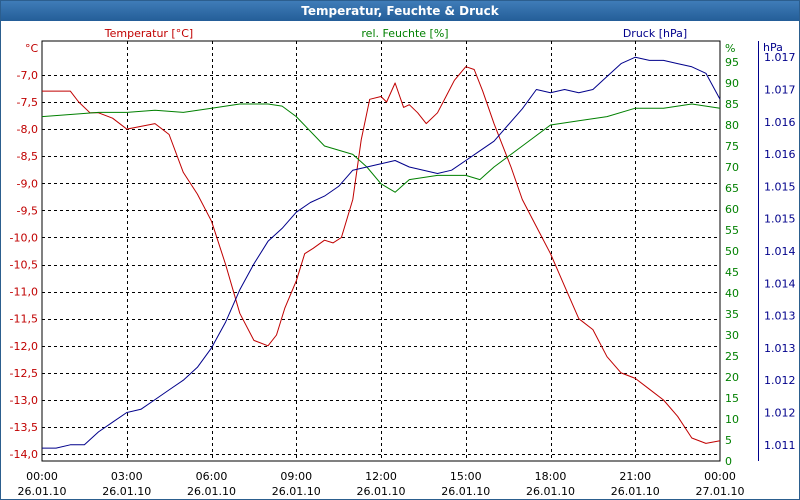 This screenshot has width=800, height=500. I want to click on x-tick-time: 06:00, so click(212, 476).